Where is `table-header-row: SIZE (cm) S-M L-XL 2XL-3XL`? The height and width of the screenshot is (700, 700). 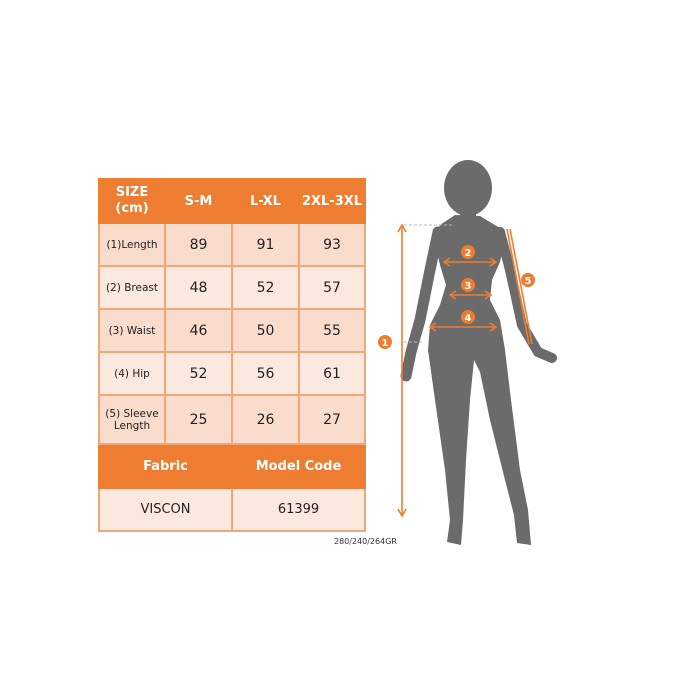
table-header-row: SIZE (cm) S-M L-XL 2XL-3XL is located at coordinates (232, 201).